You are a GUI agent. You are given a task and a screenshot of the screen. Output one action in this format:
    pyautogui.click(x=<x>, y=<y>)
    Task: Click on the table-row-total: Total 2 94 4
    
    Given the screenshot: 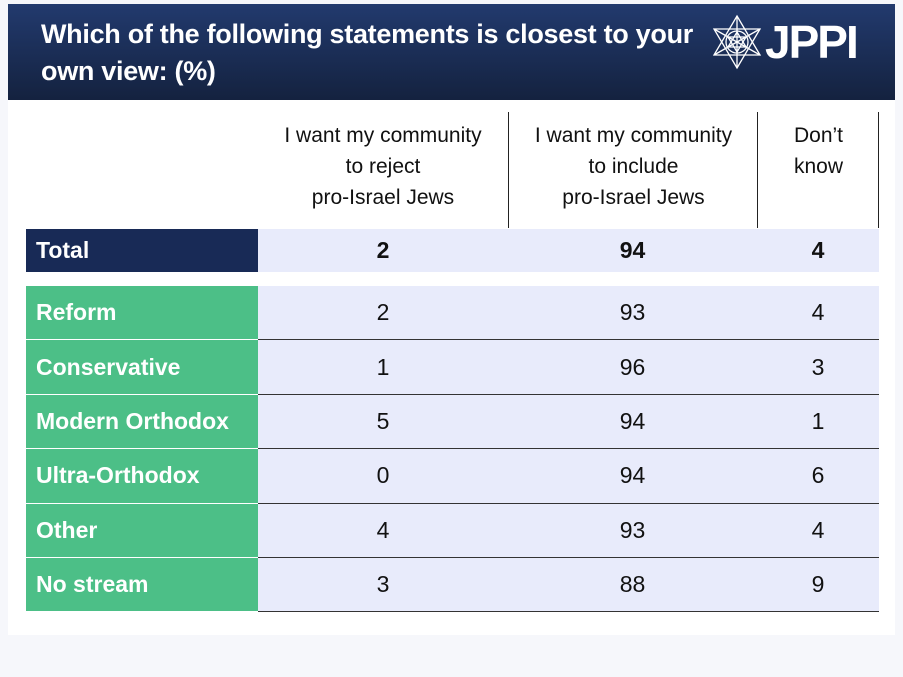 What is the action you would take?
    pyautogui.click(x=452, y=250)
    